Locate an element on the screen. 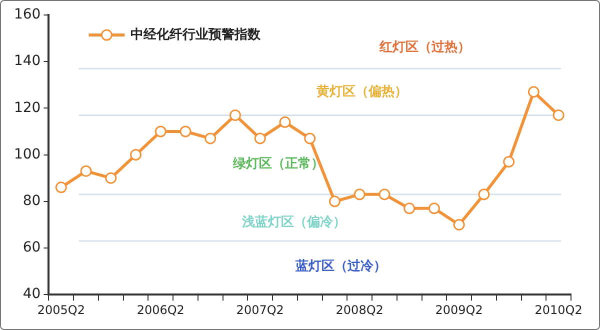 The height and width of the screenshot is (330, 600). y-tick-label: 120 is located at coordinates (27, 108).